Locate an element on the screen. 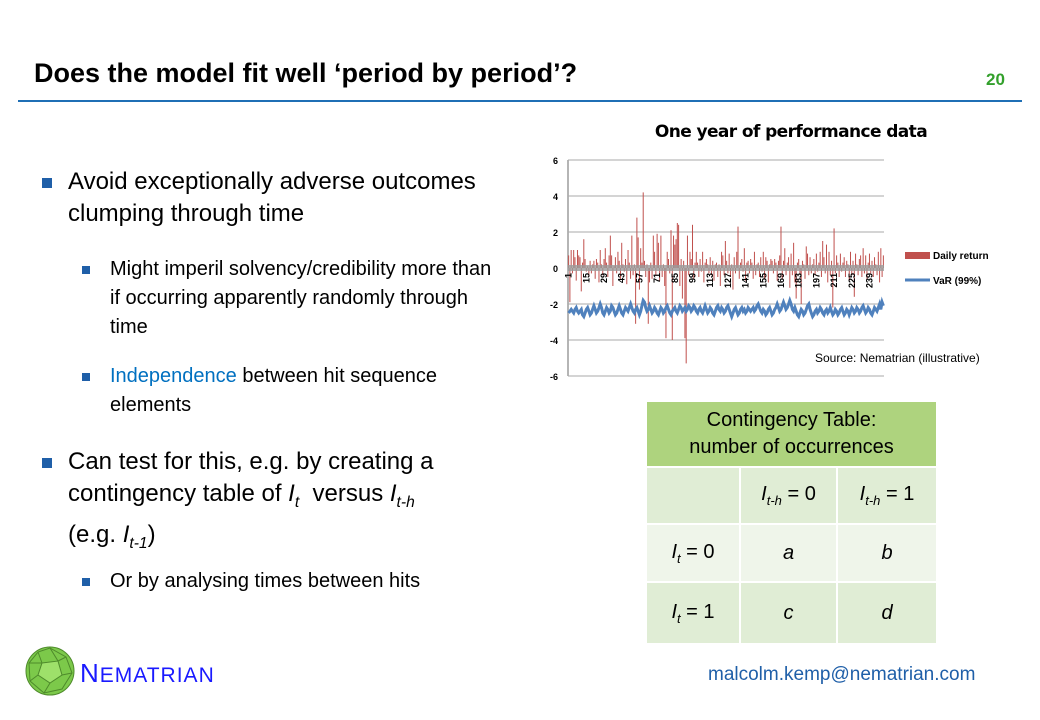 This screenshot has height=720, width=1040. y-tick-label: 6 is located at coordinates (555, 161).